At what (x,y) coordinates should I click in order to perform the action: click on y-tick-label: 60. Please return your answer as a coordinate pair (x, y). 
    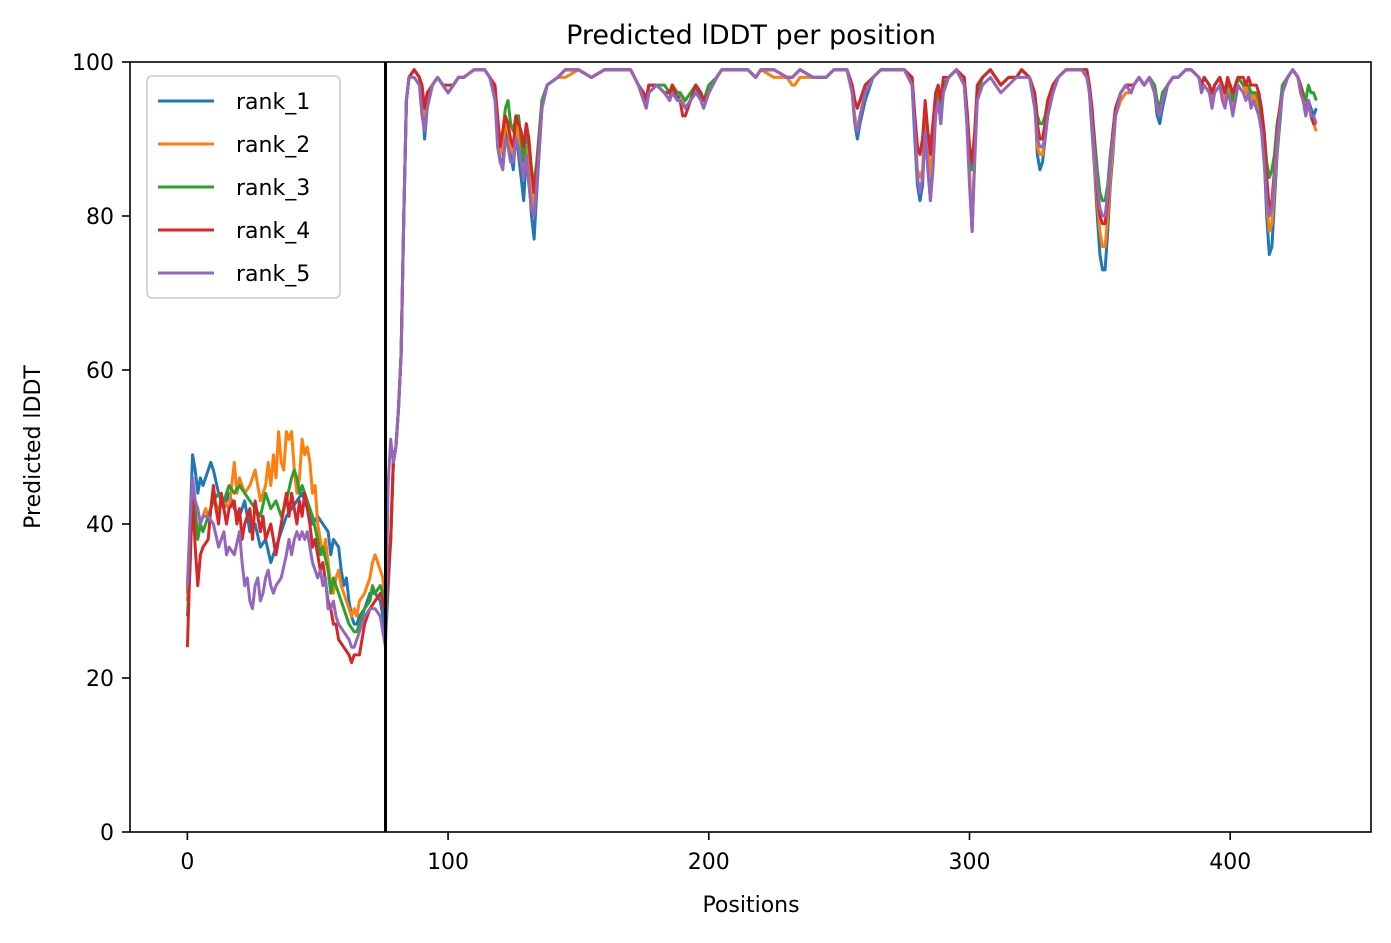
    Looking at the image, I should click on (100, 371).